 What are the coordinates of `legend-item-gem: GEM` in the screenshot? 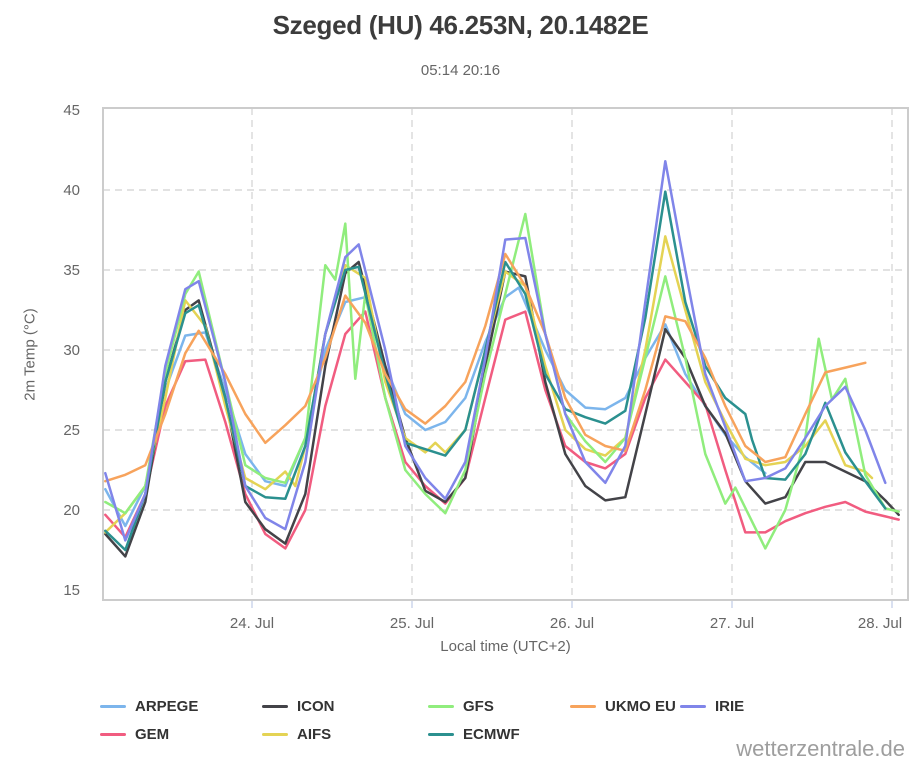 It's located at (134, 734).